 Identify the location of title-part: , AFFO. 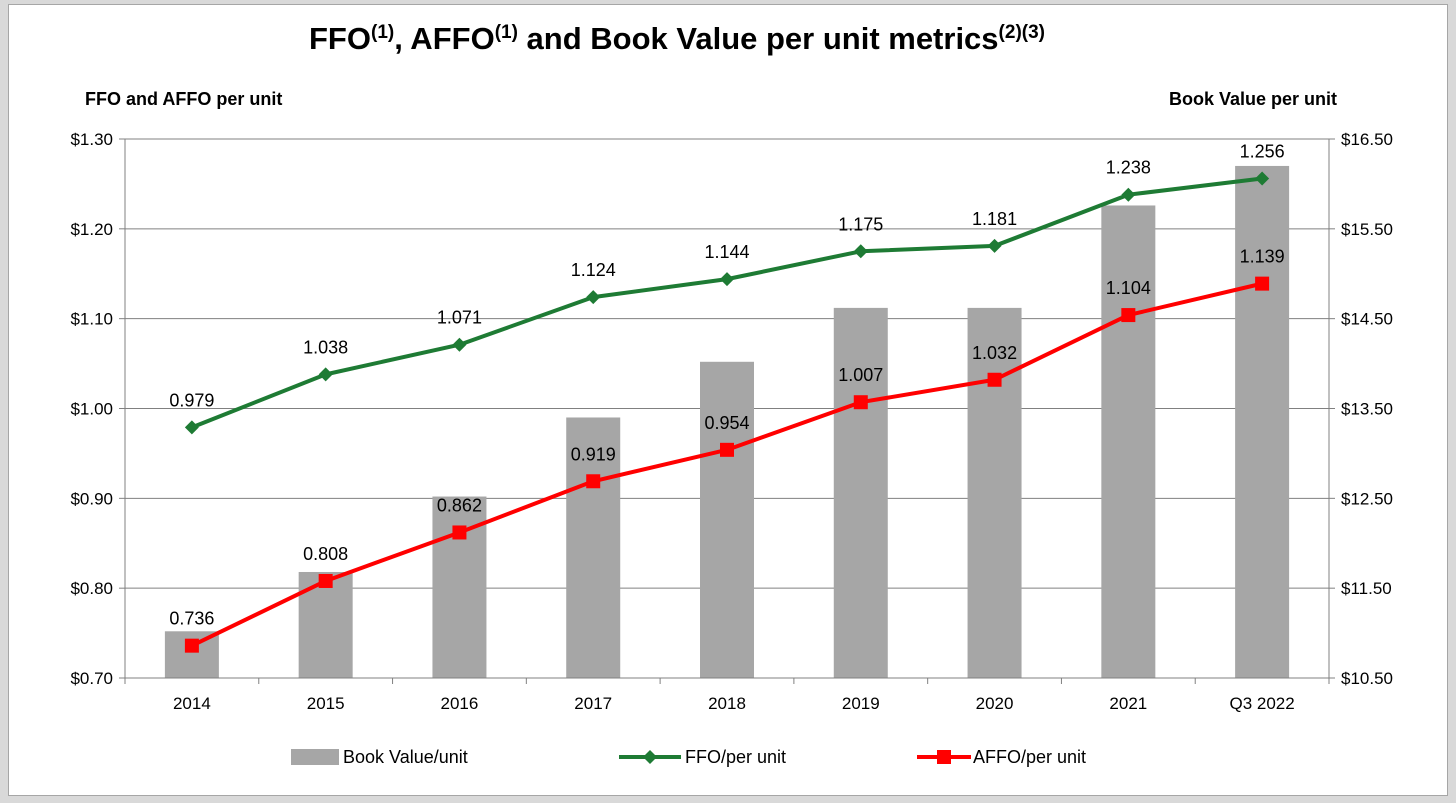
(444, 38).